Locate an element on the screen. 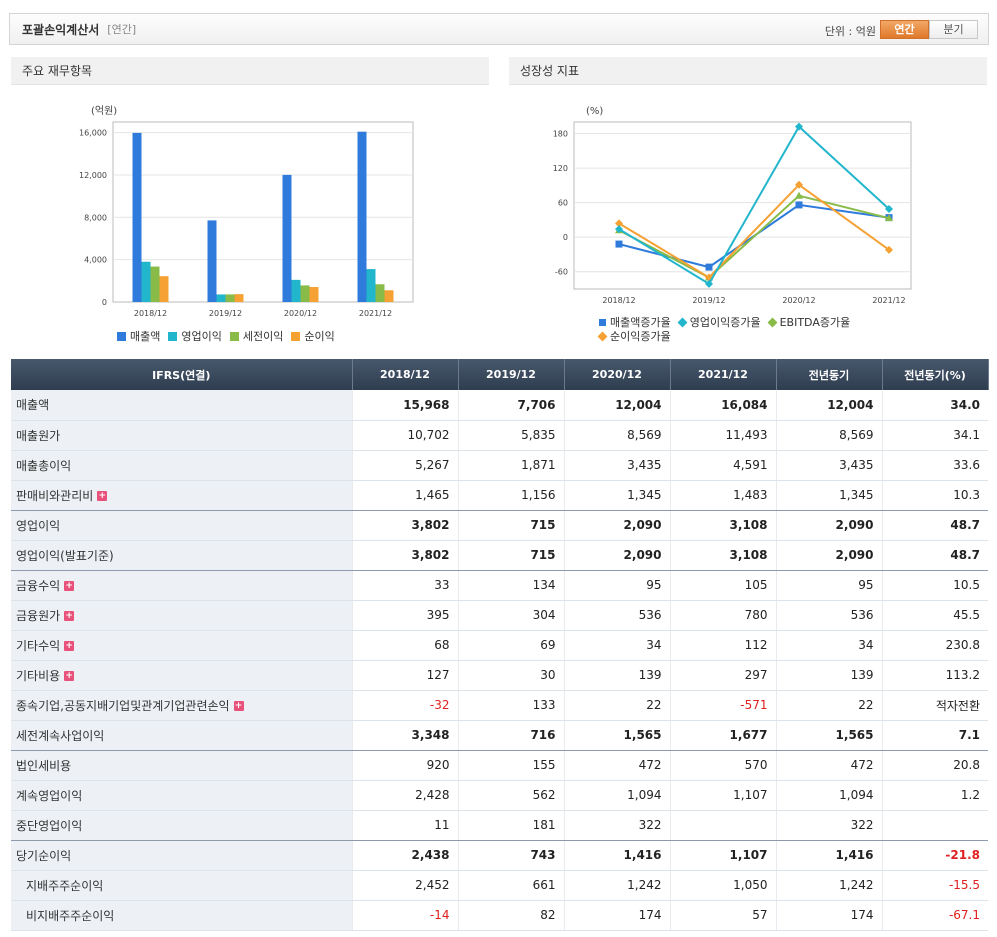 The width and height of the screenshot is (997, 937). value-cell: 57 is located at coordinates (722, 915).